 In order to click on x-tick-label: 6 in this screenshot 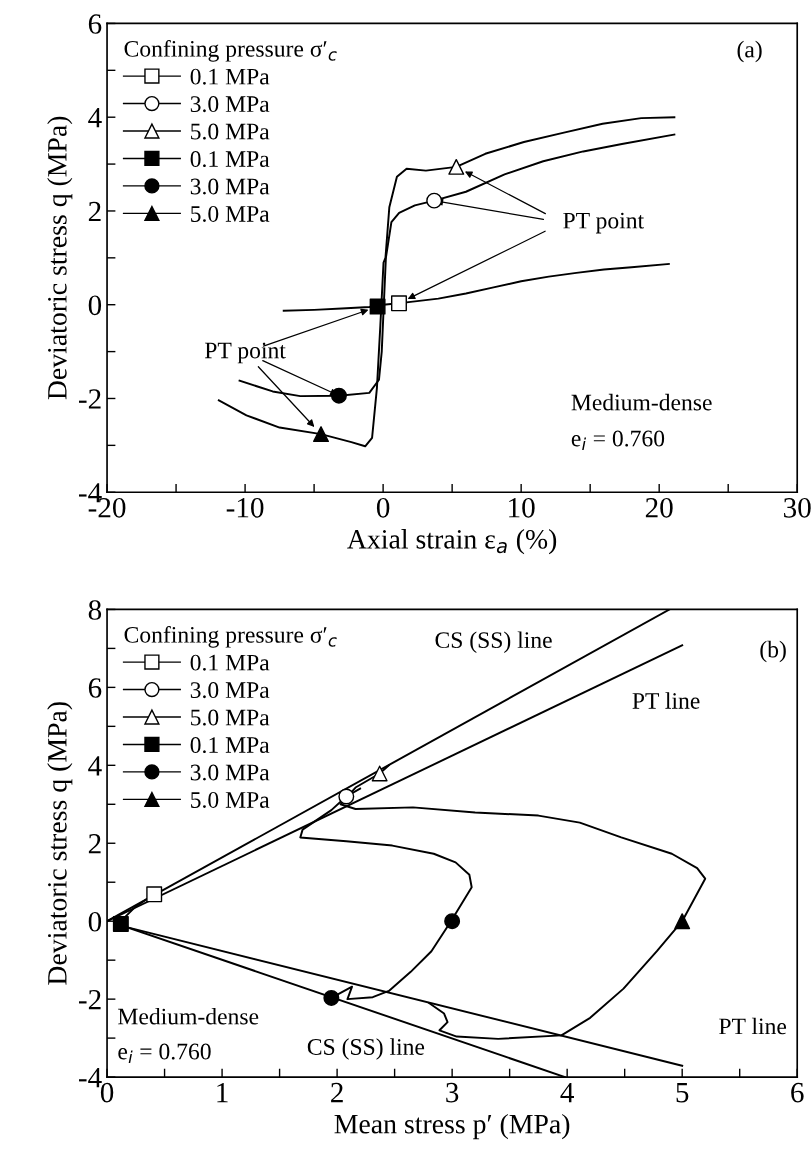, I will do `click(797, 1092)`.